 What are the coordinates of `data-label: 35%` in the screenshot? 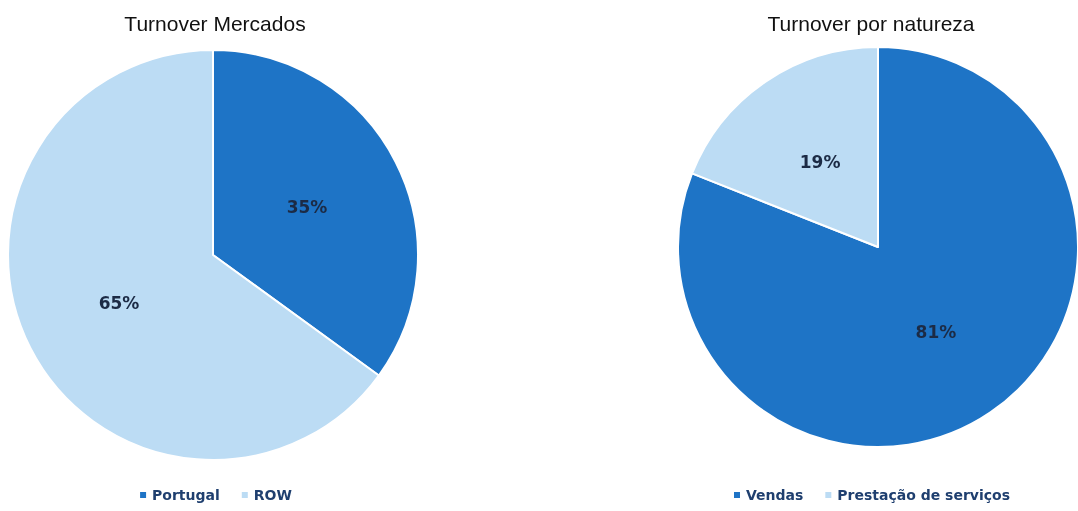 It's located at (307, 207).